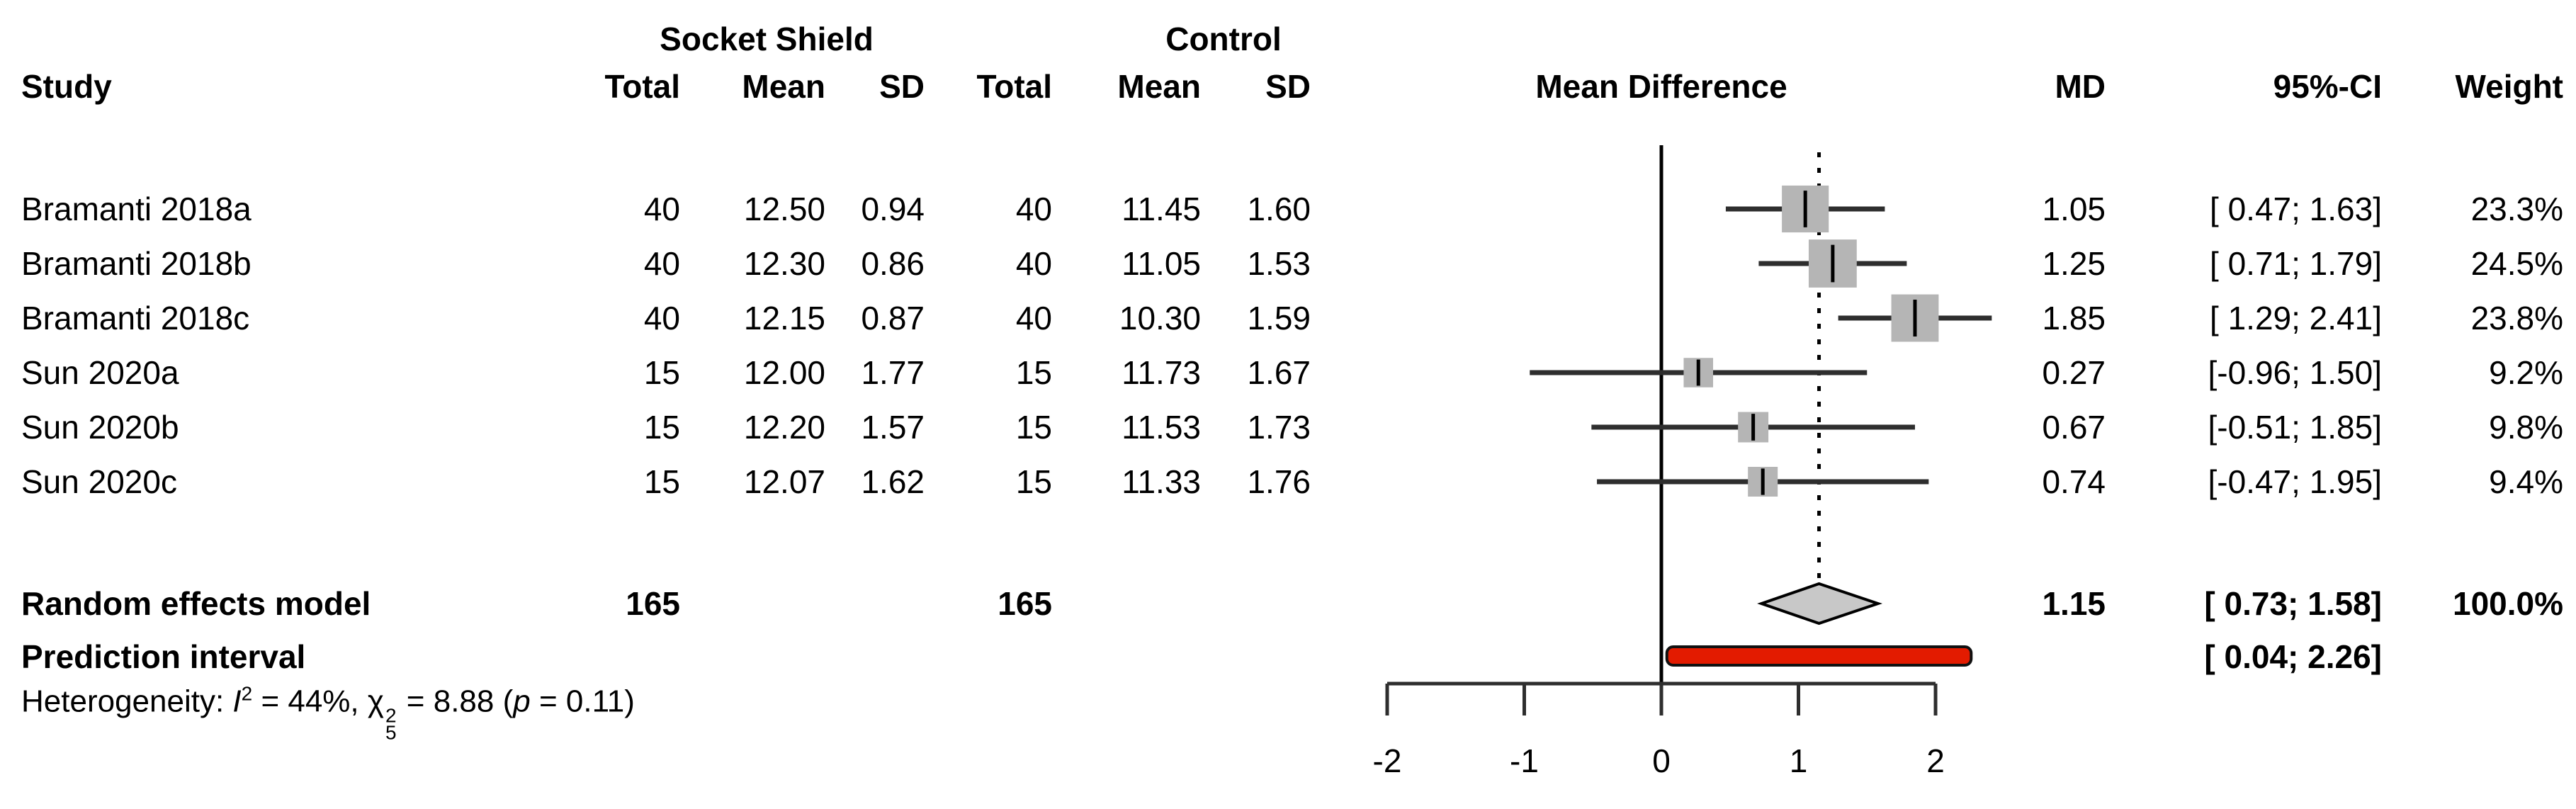  Describe the element at coordinates (582, 701) in the screenshot. I see `het-p-value: = 0.11)` at that location.